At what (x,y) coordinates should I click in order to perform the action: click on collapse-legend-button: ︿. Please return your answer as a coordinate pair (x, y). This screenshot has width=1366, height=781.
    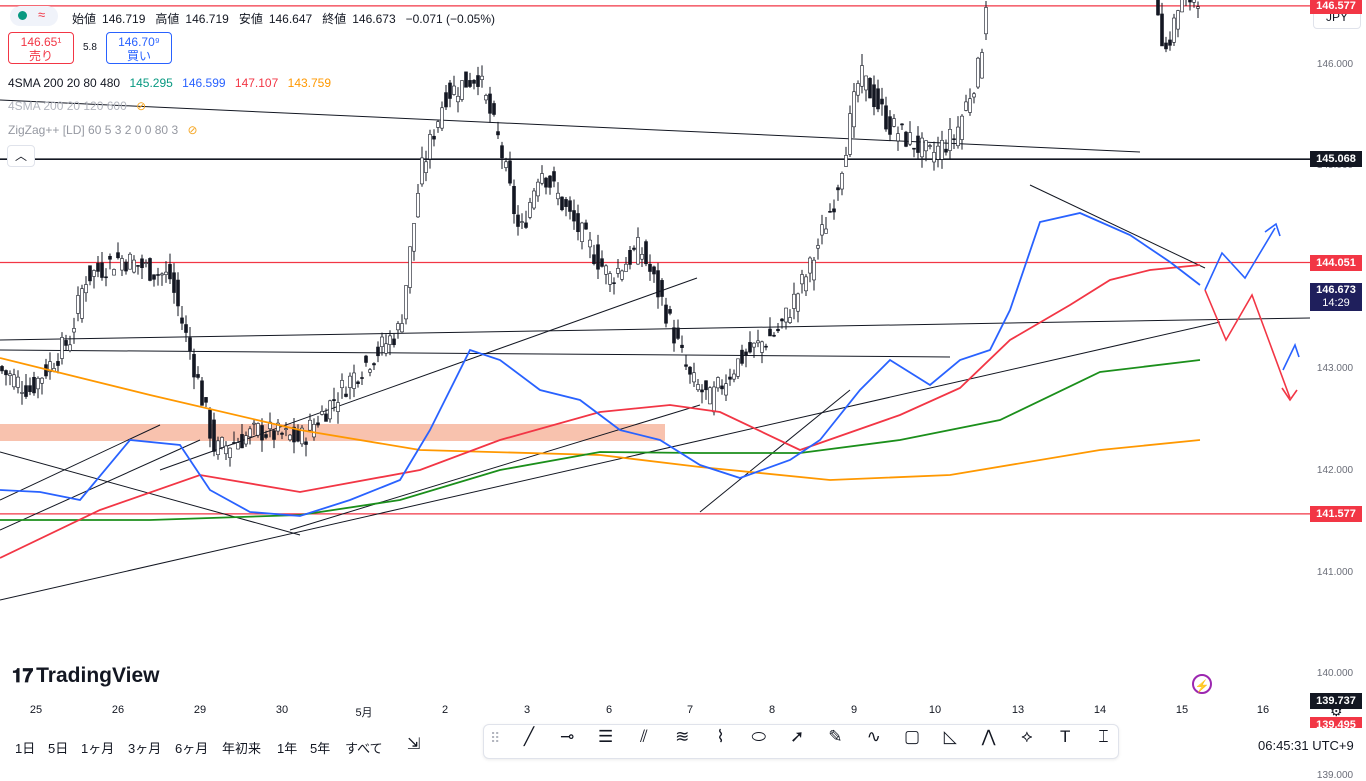
    Looking at the image, I should click on (21, 156).